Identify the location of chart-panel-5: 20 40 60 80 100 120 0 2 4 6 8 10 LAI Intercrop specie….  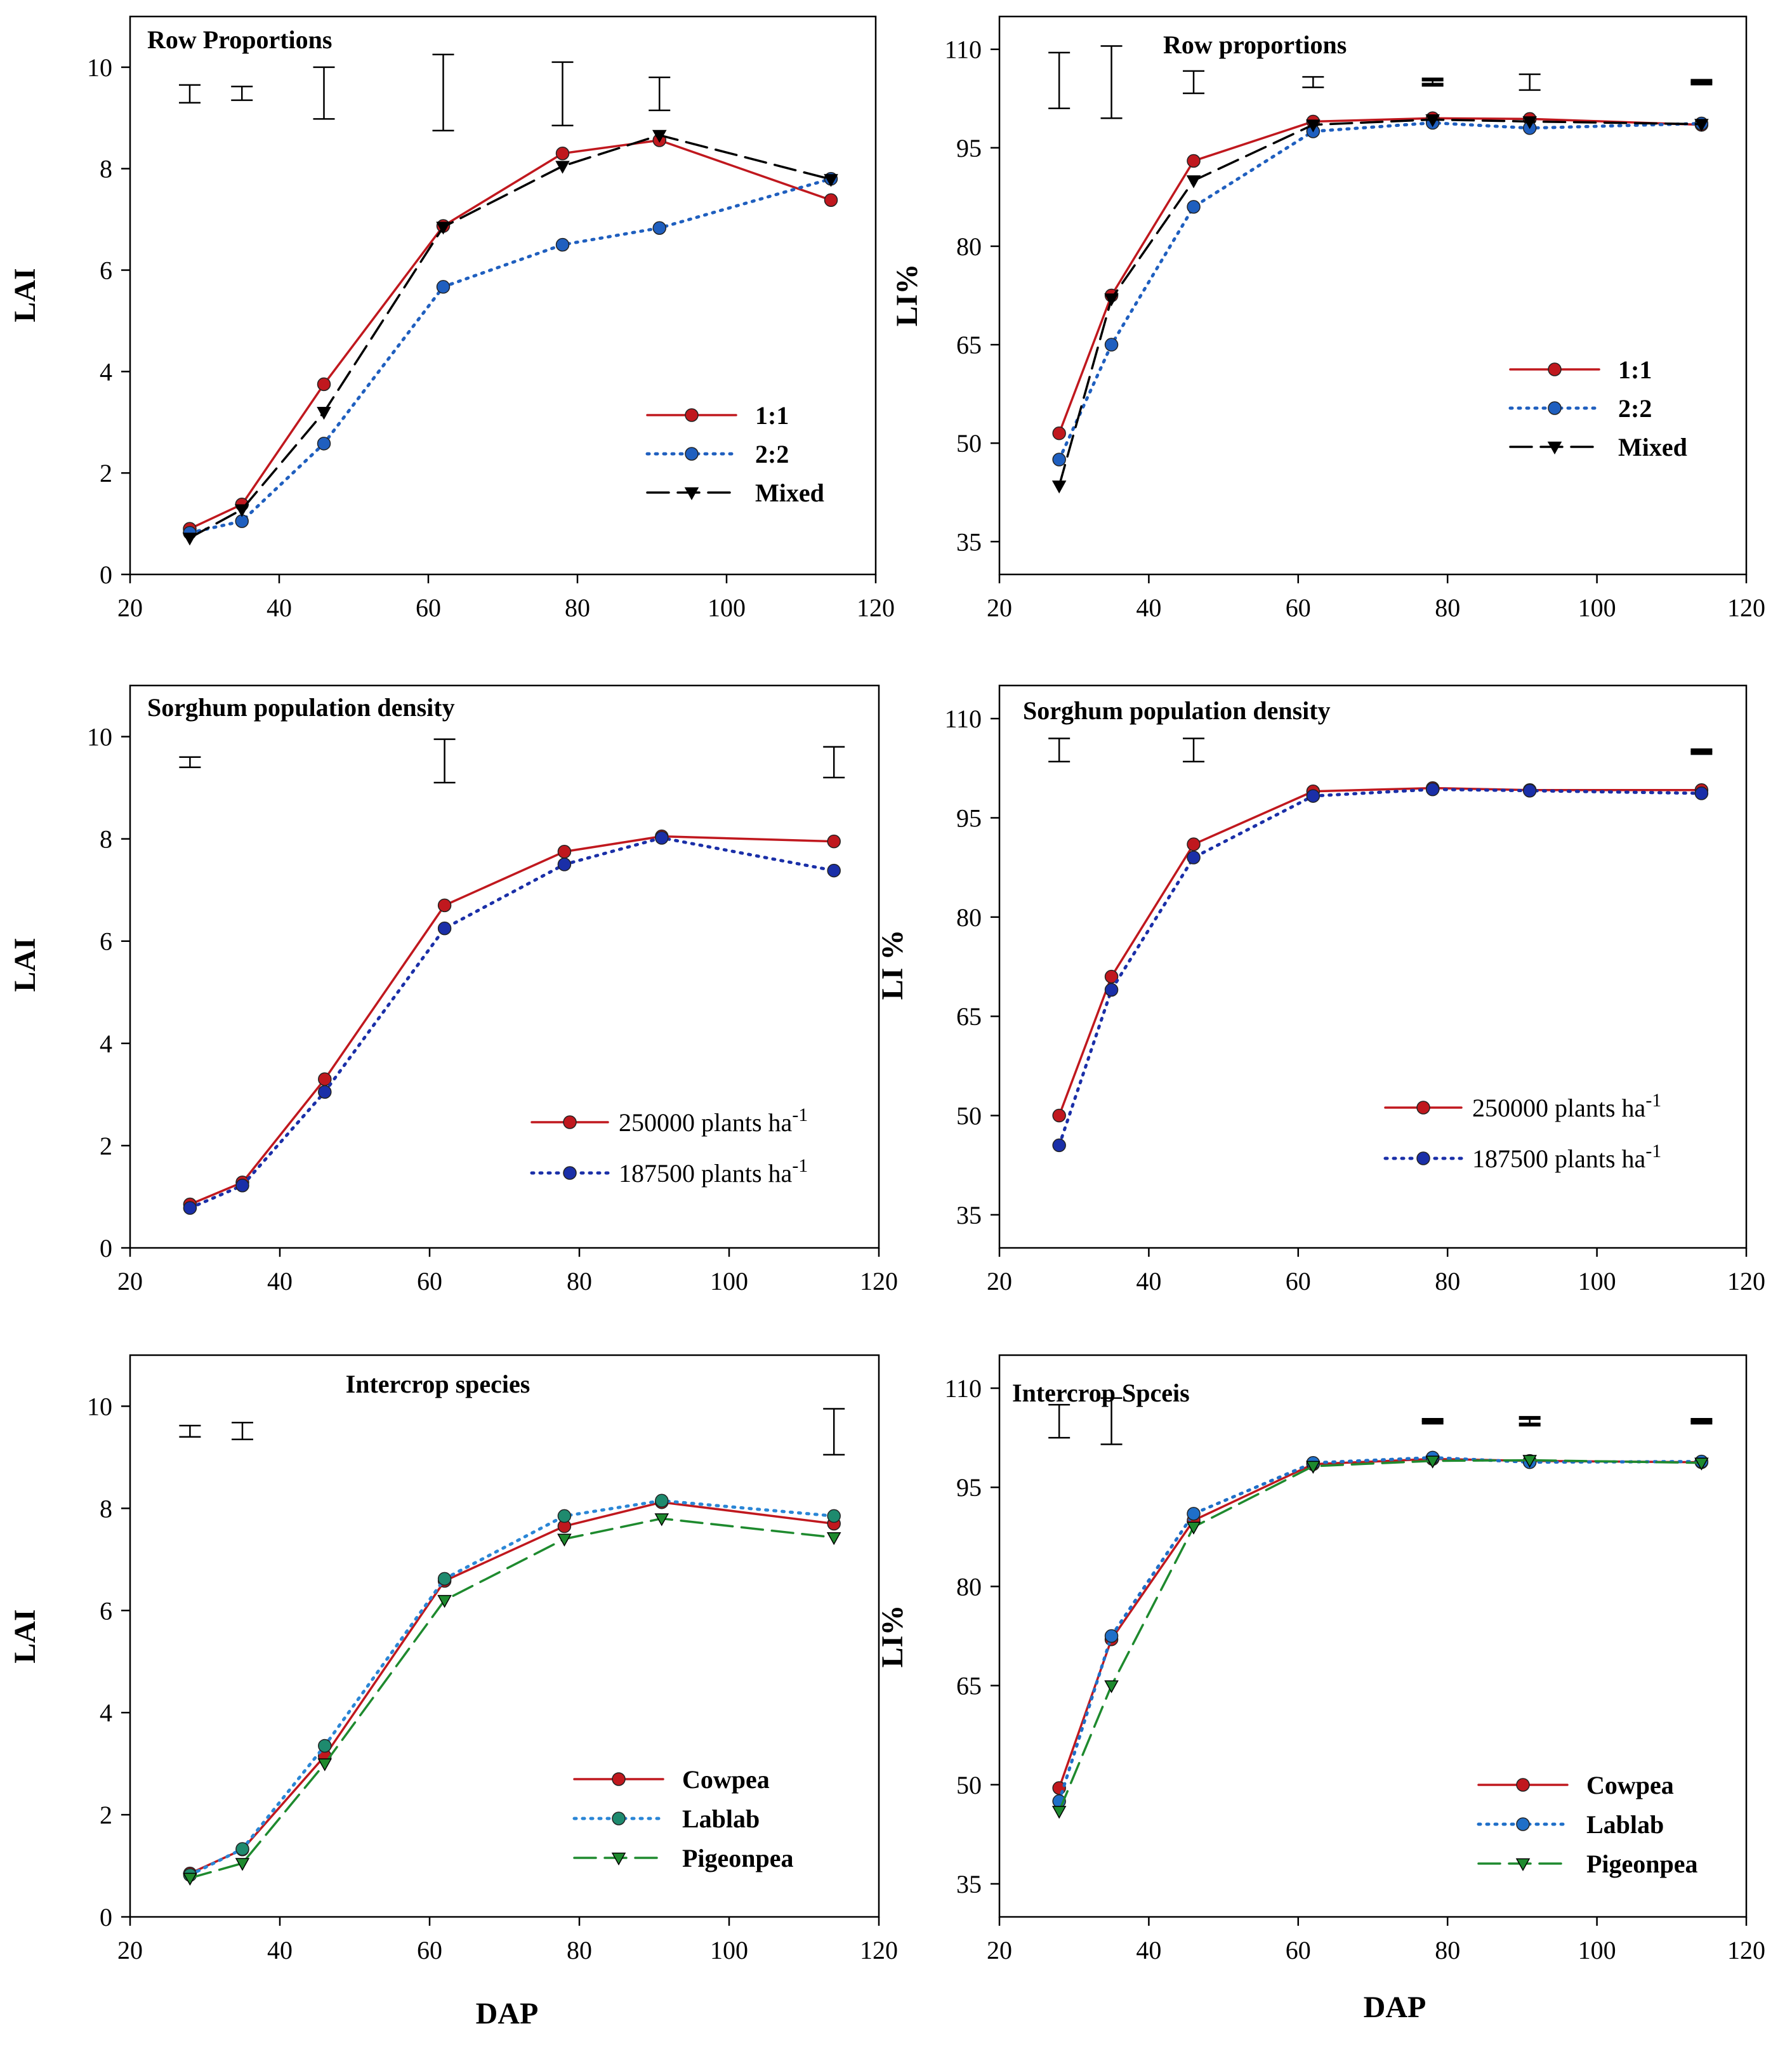
(453, 1659).